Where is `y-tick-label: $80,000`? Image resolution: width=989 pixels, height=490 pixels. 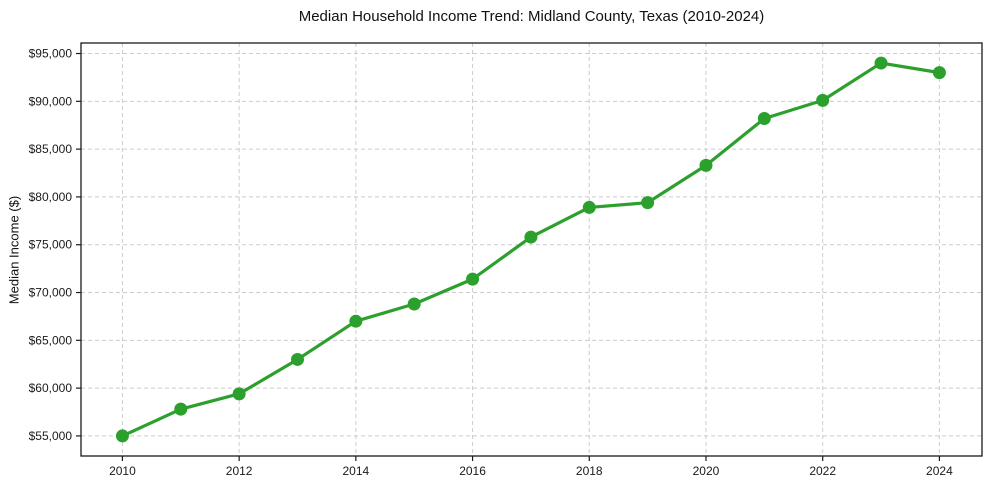
y-tick-label: $80,000 is located at coordinates (51, 197).